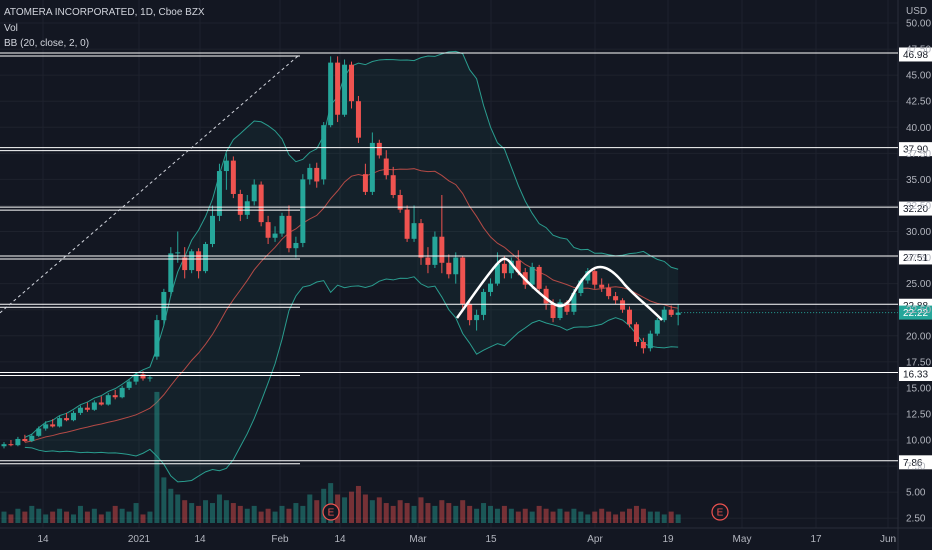  I want to click on level-tag-label: 7.86, so click(913, 463).